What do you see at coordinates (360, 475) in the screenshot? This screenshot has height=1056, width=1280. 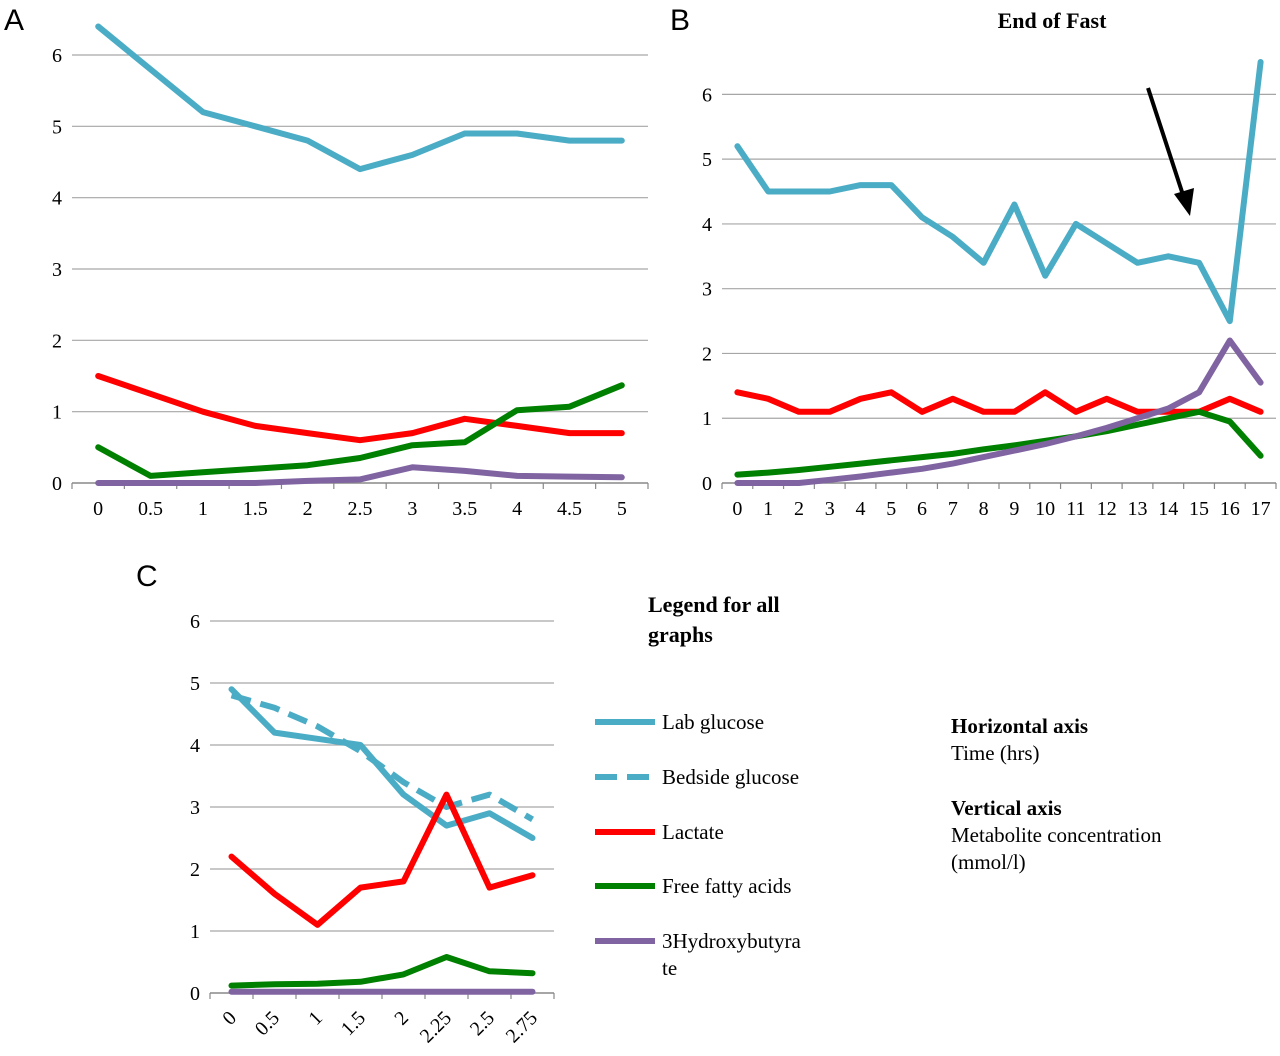 I see `series-line-hydroxybutyrate-a` at bounding box center [360, 475].